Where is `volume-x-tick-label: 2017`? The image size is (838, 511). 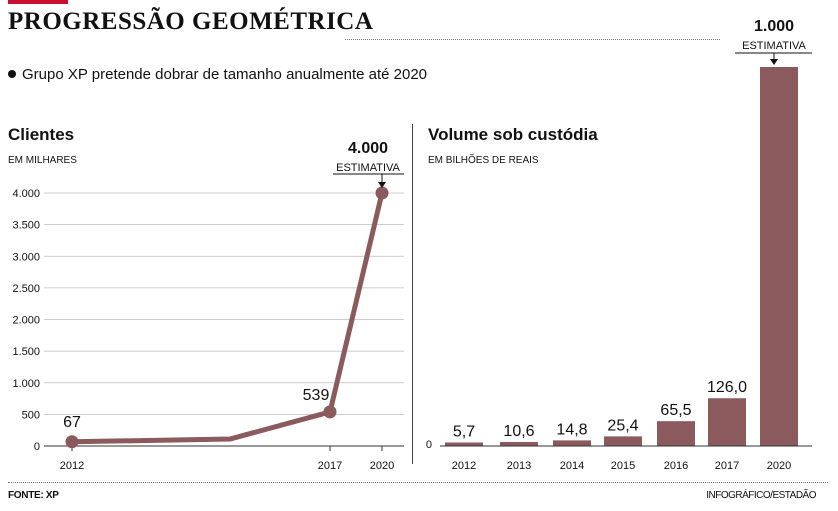
volume-x-tick-label: 2017 is located at coordinates (727, 466).